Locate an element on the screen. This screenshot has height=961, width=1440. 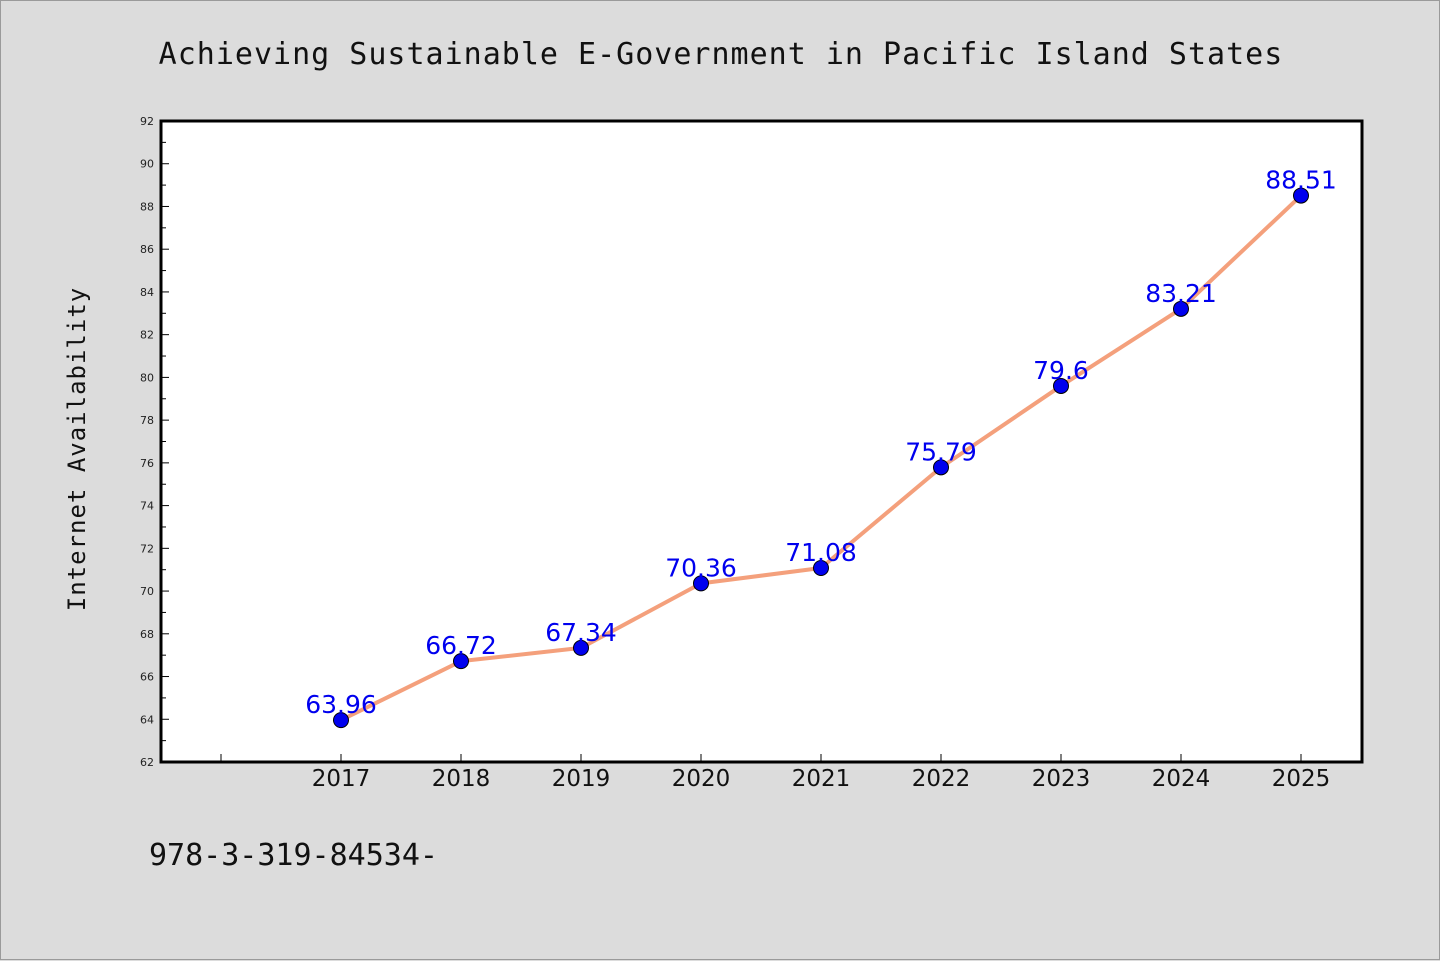
y-tick-label: 90 is located at coordinates (147, 164).